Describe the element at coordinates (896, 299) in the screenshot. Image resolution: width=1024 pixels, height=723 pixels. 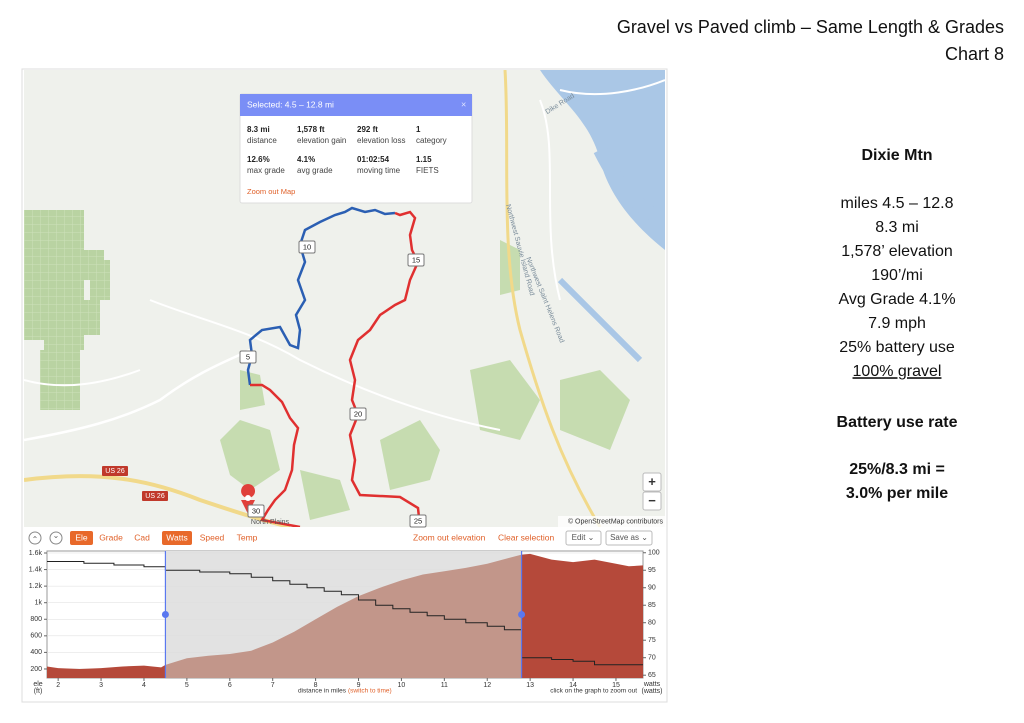
I see `panel-line: Avg Grade 4.1%` at that location.